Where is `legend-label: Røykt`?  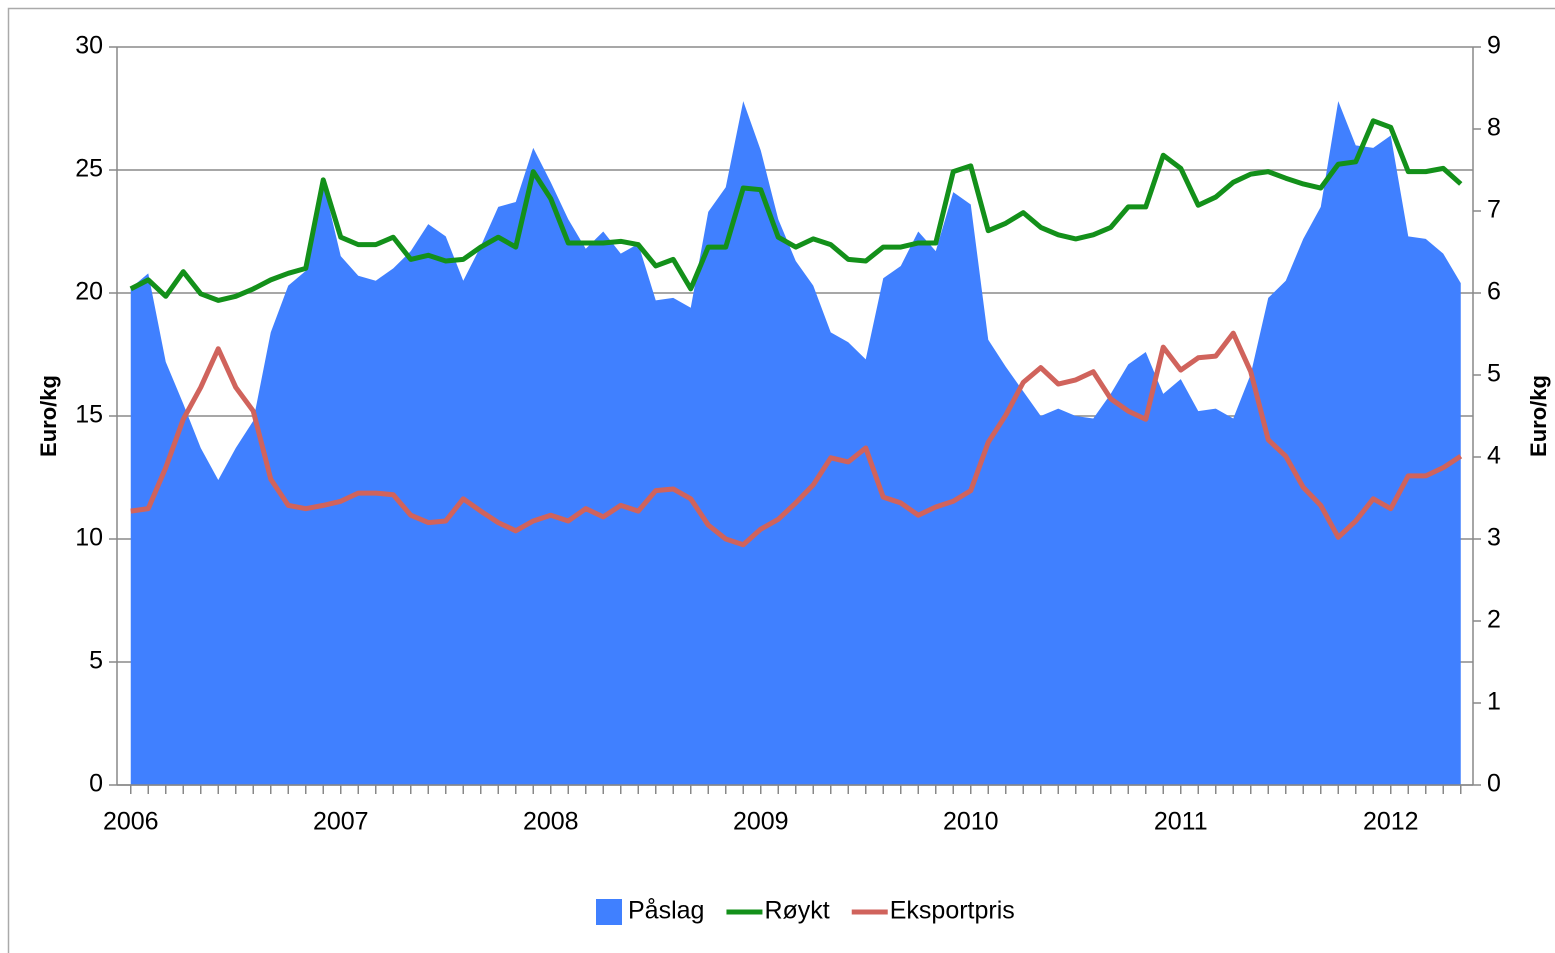 legend-label: Røykt is located at coordinates (796, 911).